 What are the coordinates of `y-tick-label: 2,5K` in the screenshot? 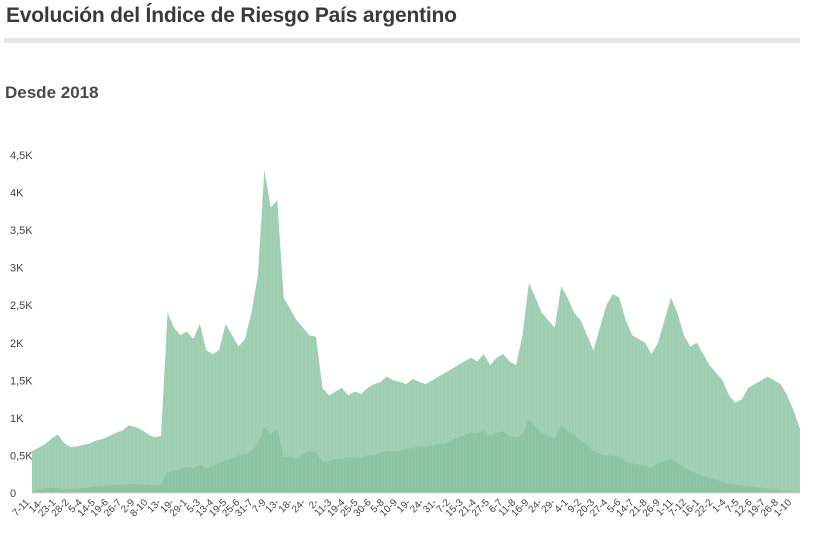 It's located at (21, 306).